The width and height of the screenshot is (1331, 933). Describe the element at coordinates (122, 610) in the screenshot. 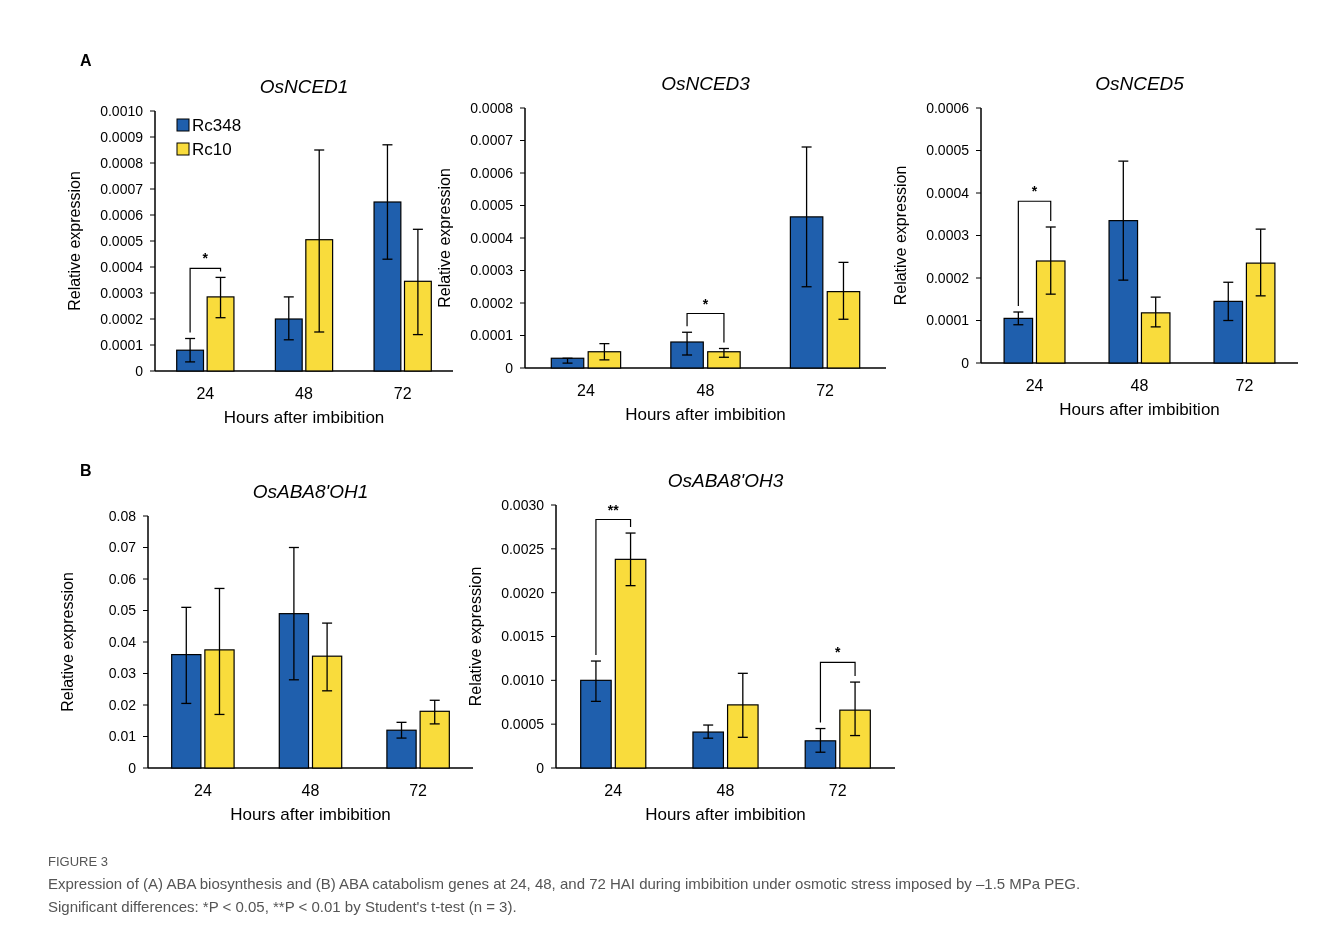

I see `y-tick-label: 0.05` at that location.